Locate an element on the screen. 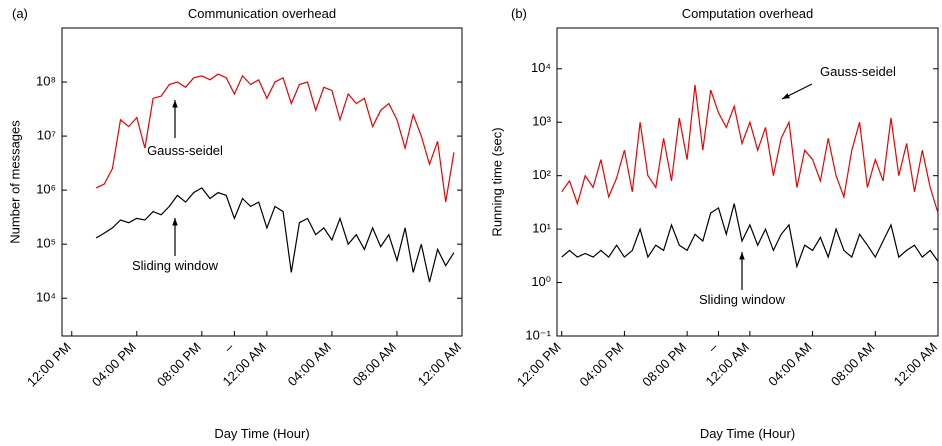 The image size is (942, 446). y-tick-label: 10⁸ is located at coordinates (46, 80).